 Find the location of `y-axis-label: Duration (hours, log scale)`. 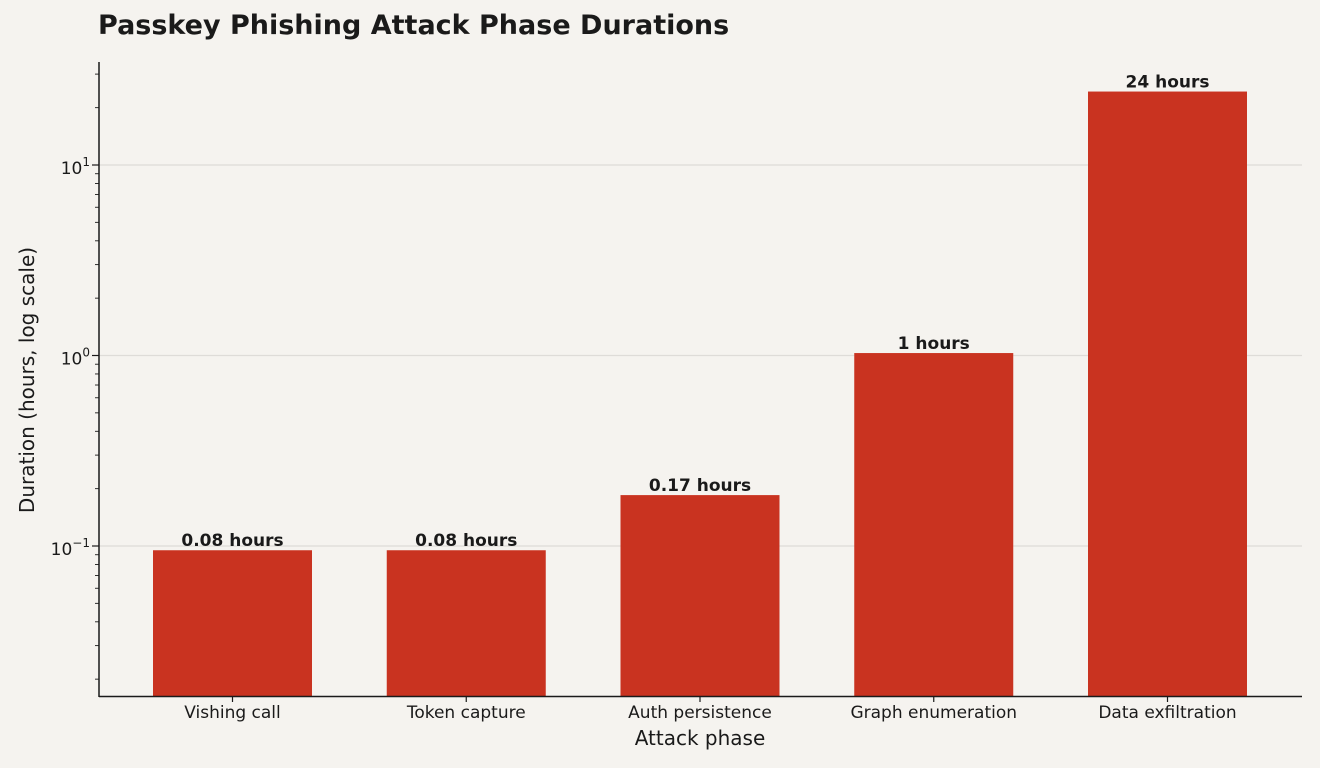

y-axis-label: Duration (hours, log scale) is located at coordinates (27, 380).